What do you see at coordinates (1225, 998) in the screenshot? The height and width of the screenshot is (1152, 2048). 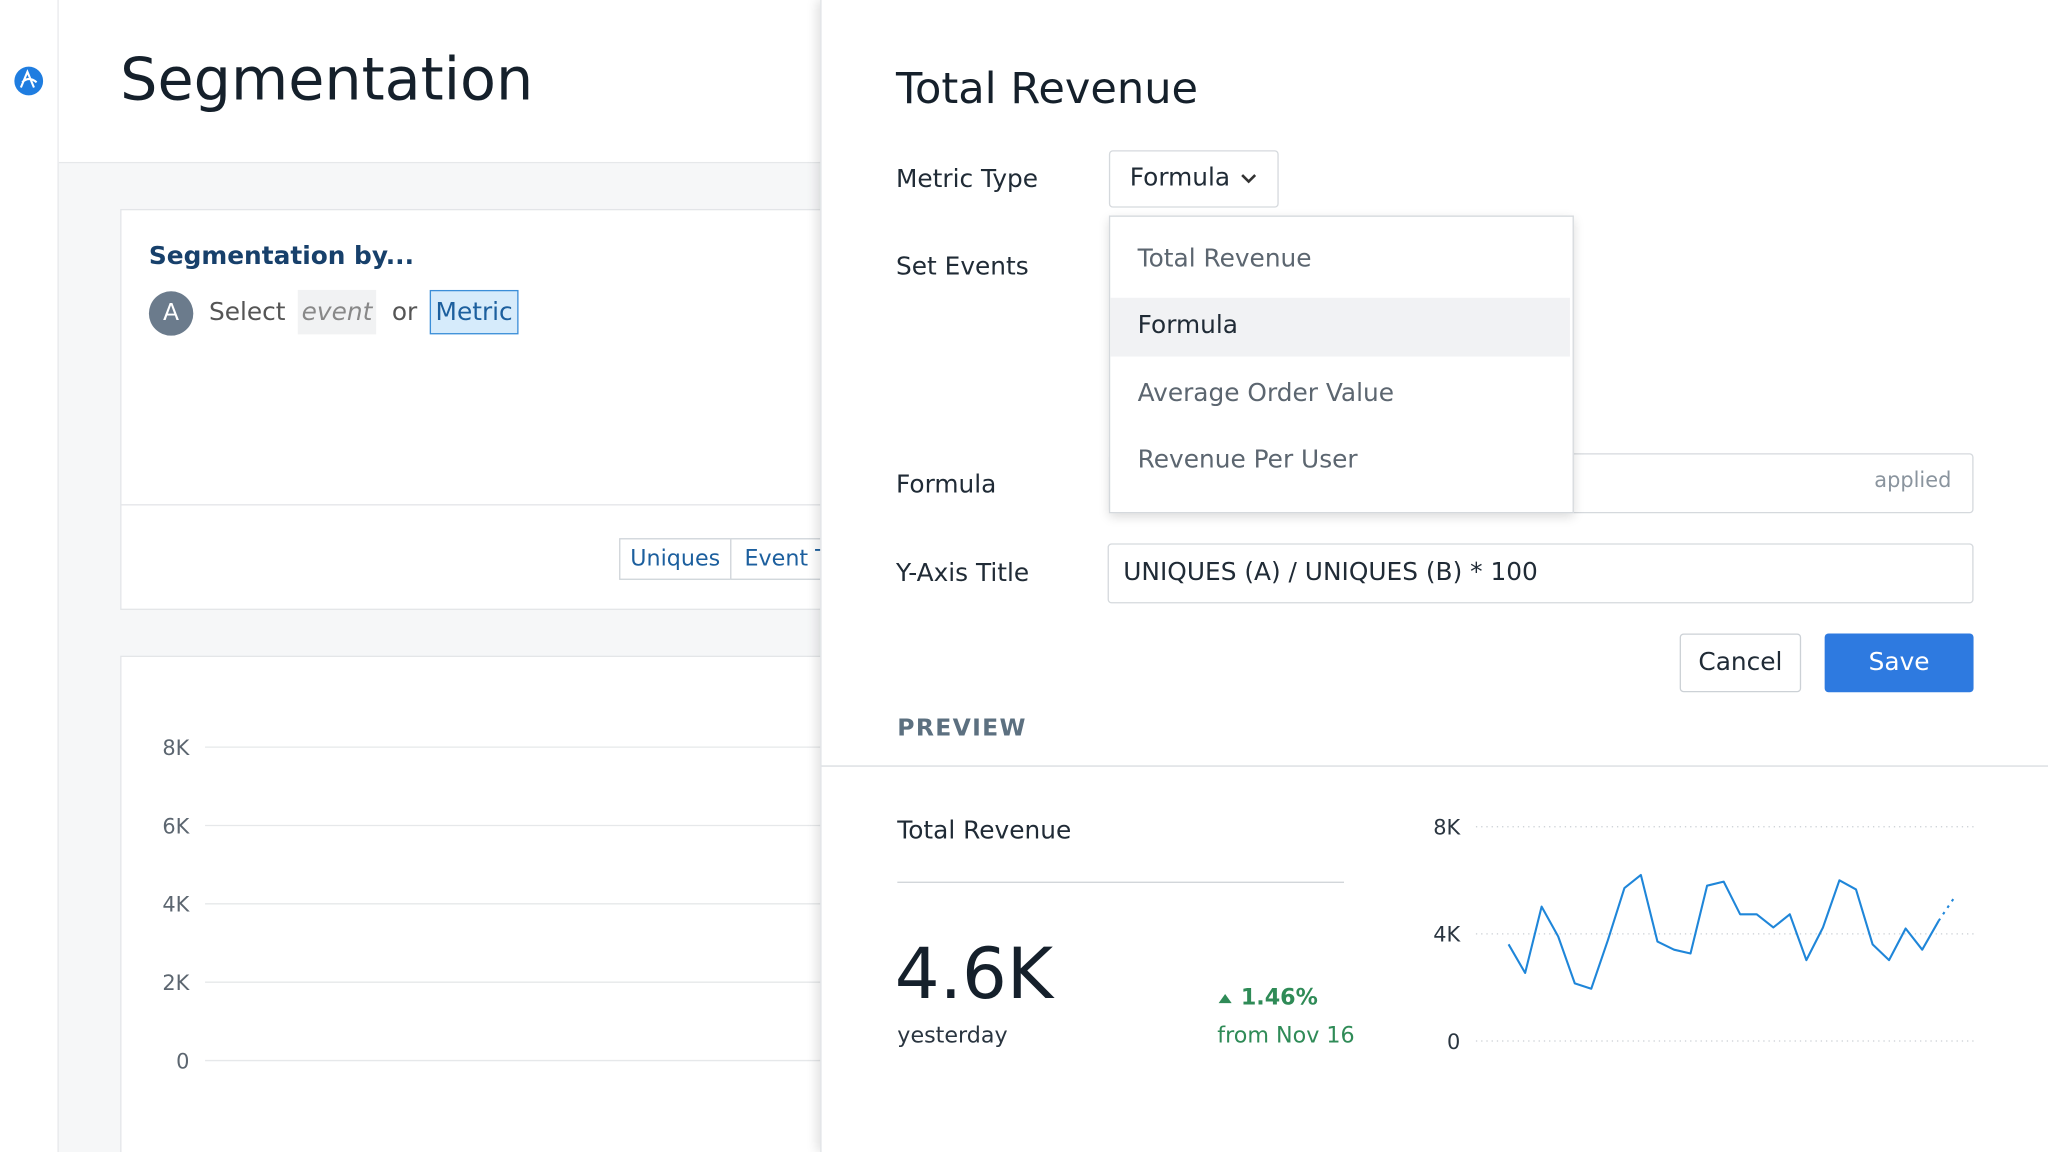 I see `up-arrow` at bounding box center [1225, 998].